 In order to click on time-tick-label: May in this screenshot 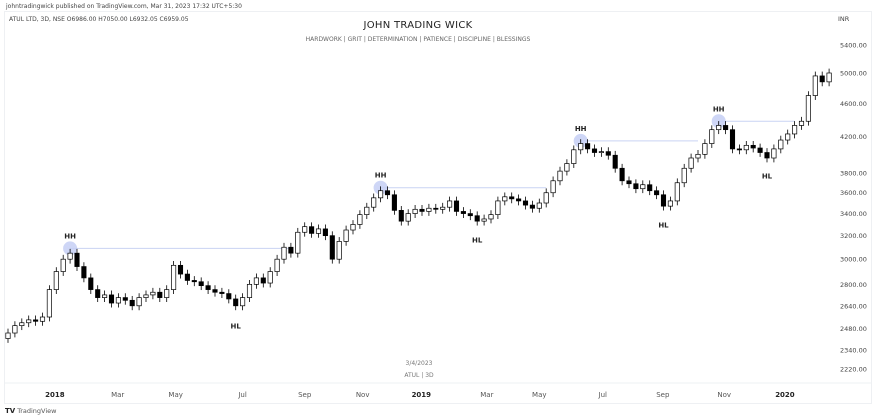, I will do `click(175, 395)`.